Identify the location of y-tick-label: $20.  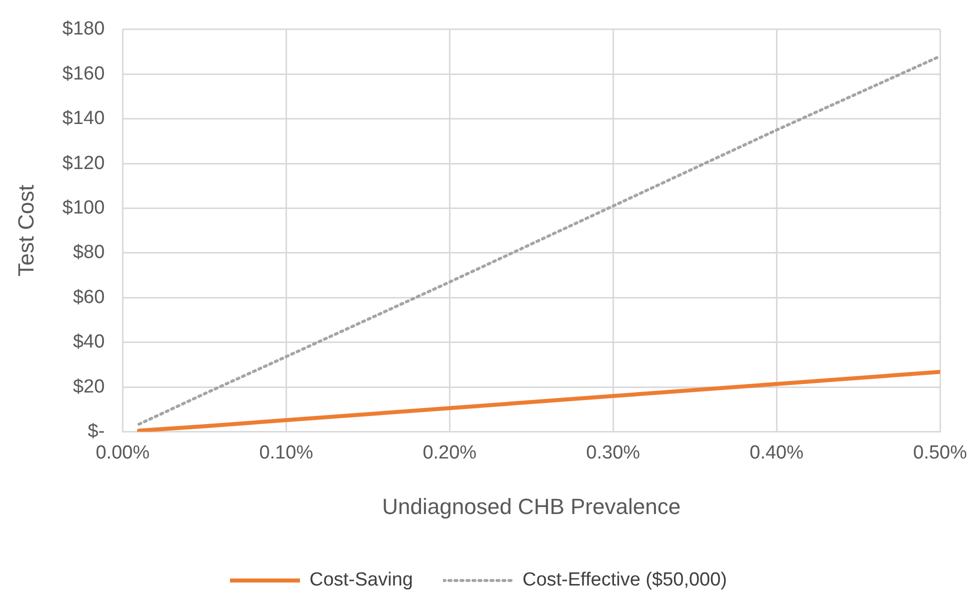
(88, 387).